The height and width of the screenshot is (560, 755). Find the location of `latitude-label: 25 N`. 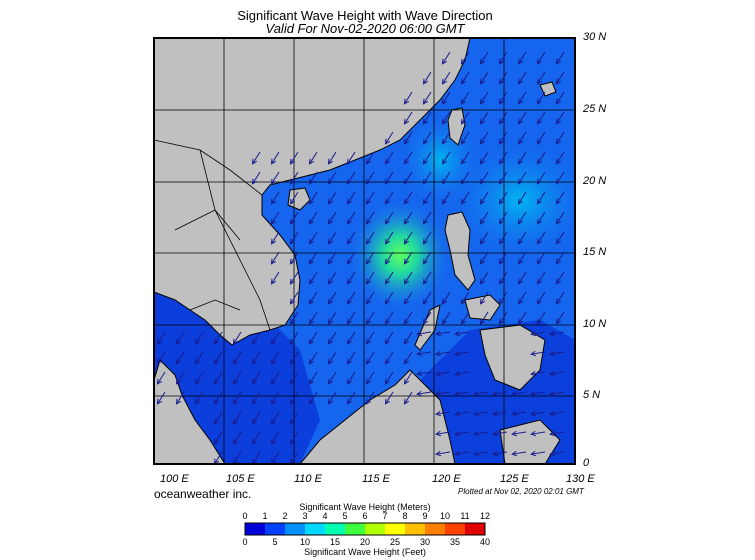

latitude-label: 25 N is located at coordinates (595, 109).